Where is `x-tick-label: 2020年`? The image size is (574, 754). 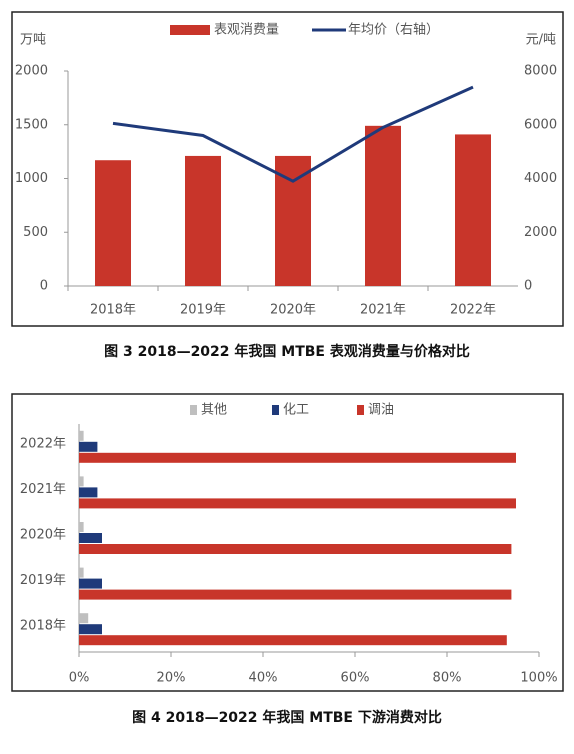 x-tick-label: 2020年 is located at coordinates (293, 310).